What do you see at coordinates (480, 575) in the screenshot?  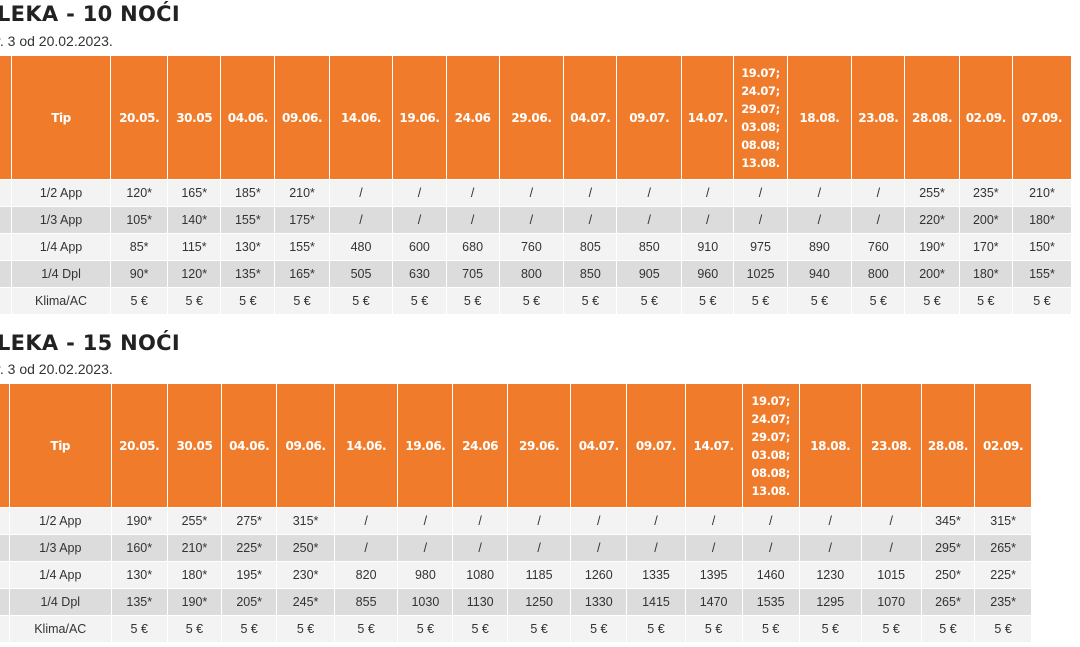 I see `price-cell: 1080` at bounding box center [480, 575].